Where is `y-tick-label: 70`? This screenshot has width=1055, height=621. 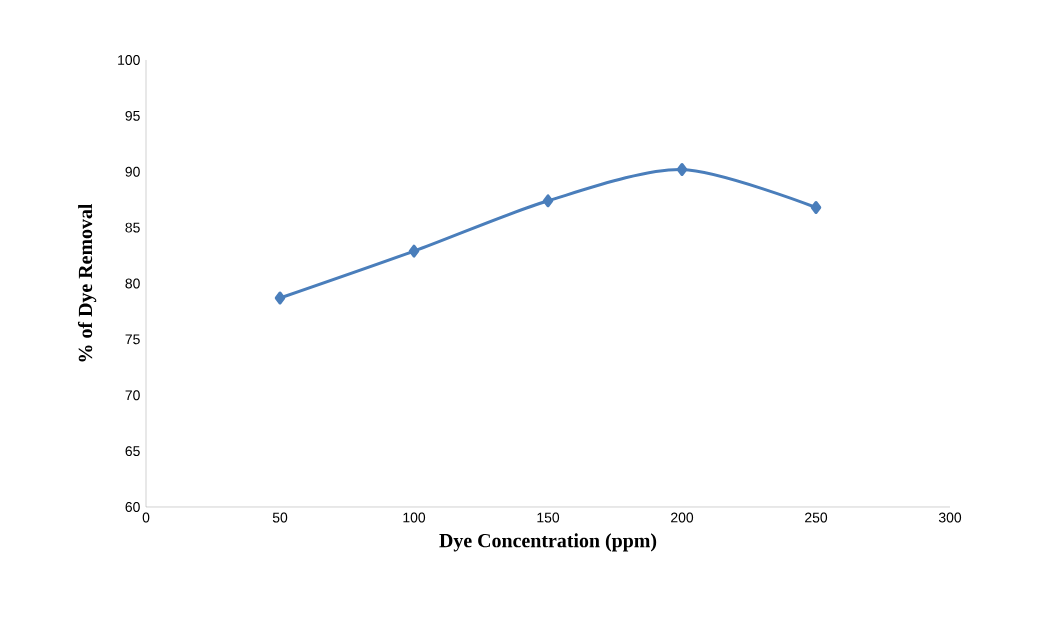 y-tick-label: 70 is located at coordinates (132, 395).